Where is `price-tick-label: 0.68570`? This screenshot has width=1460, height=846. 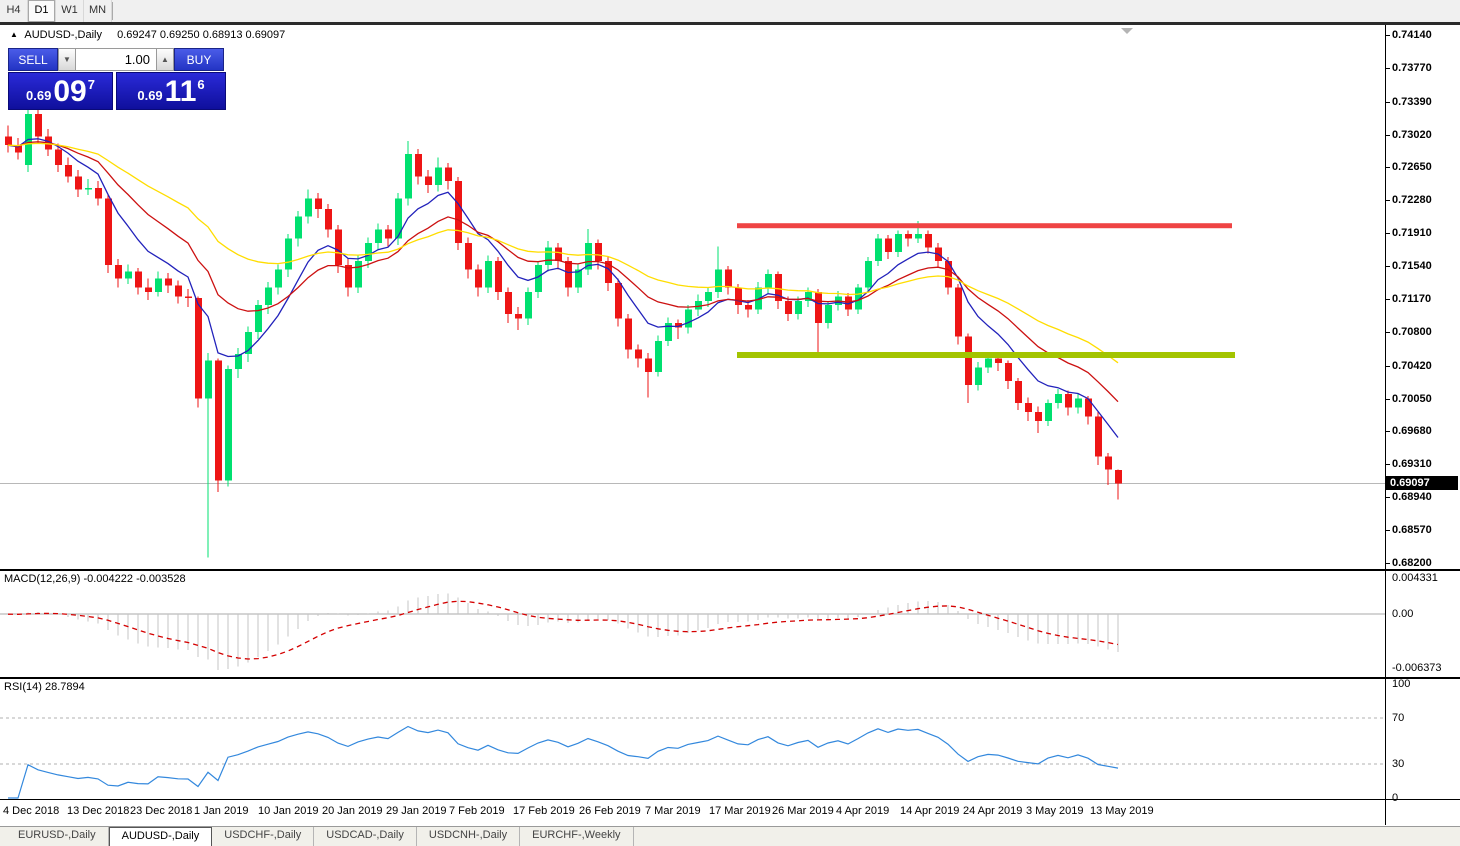
price-tick-label: 0.68570 is located at coordinates (1412, 530).